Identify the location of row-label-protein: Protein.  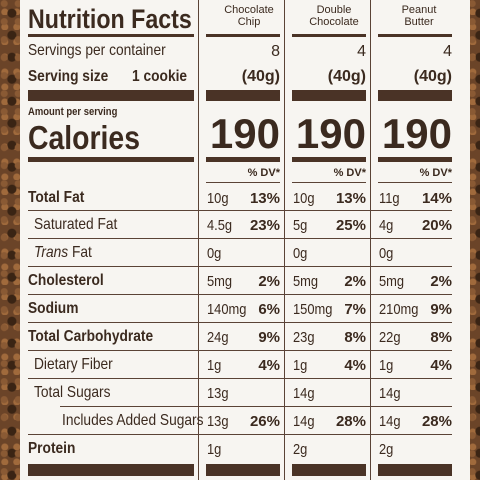
(52, 448).